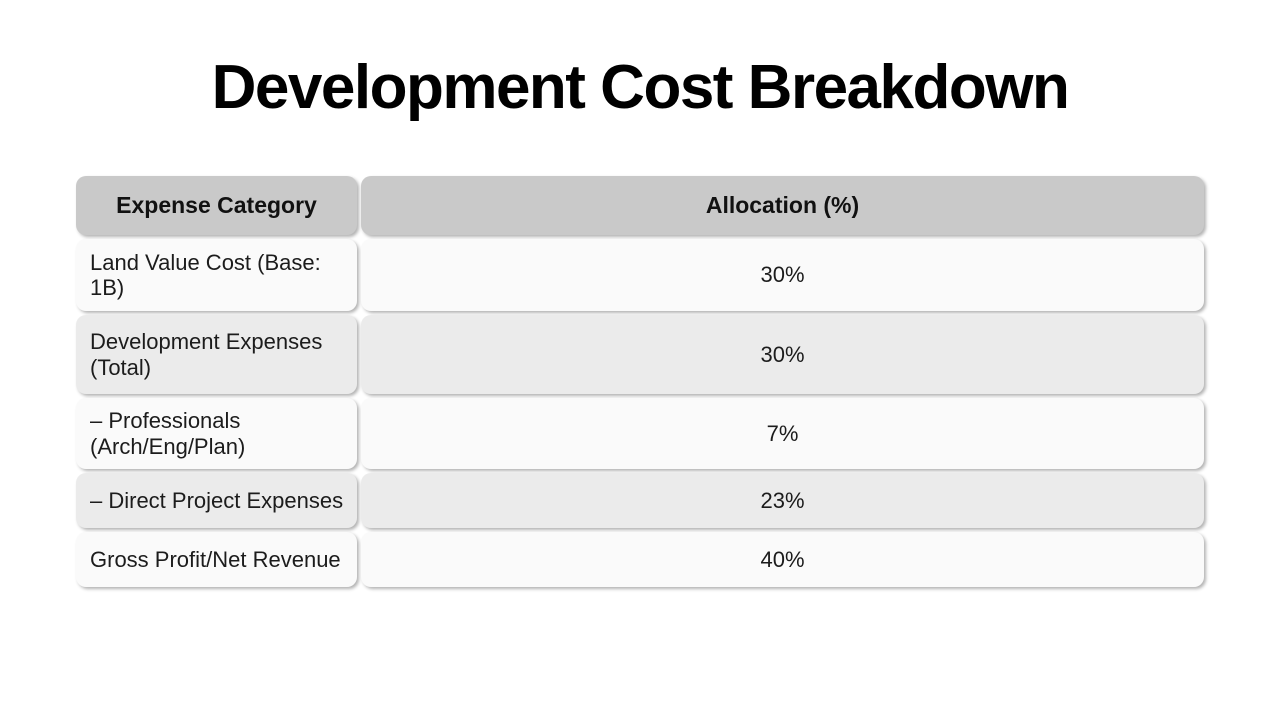 The image size is (1280, 720). Describe the element at coordinates (216, 275) in the screenshot. I see `table-cell-category: Land Value Cost (Base: 1B)` at that location.